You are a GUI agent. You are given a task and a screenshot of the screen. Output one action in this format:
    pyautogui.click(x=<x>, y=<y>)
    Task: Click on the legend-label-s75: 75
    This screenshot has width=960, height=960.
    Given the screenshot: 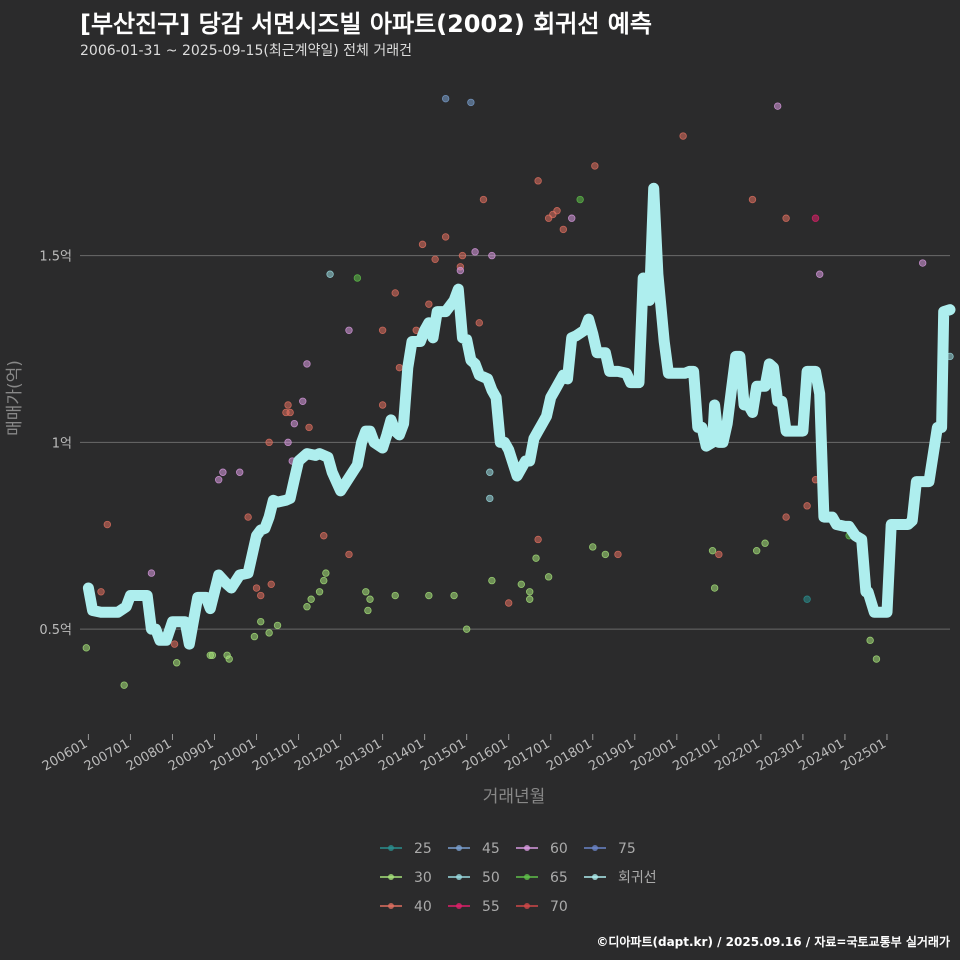 What is the action you would take?
    pyautogui.click(x=627, y=849)
    